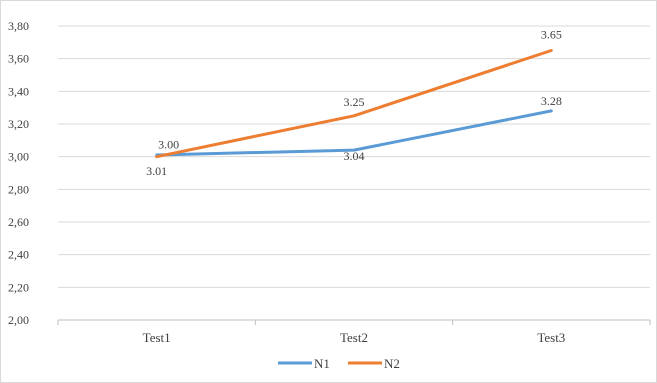  What do you see at coordinates (374, 363) in the screenshot?
I see `legend-item-n2: N2` at bounding box center [374, 363].